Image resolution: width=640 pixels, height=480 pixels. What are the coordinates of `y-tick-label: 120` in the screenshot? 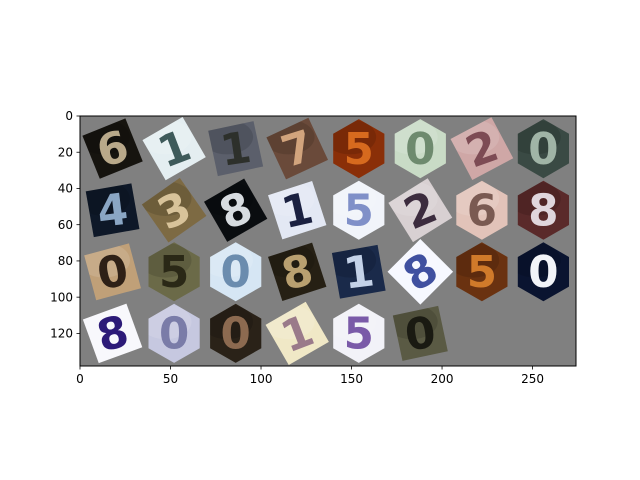 It's located at (61, 334).